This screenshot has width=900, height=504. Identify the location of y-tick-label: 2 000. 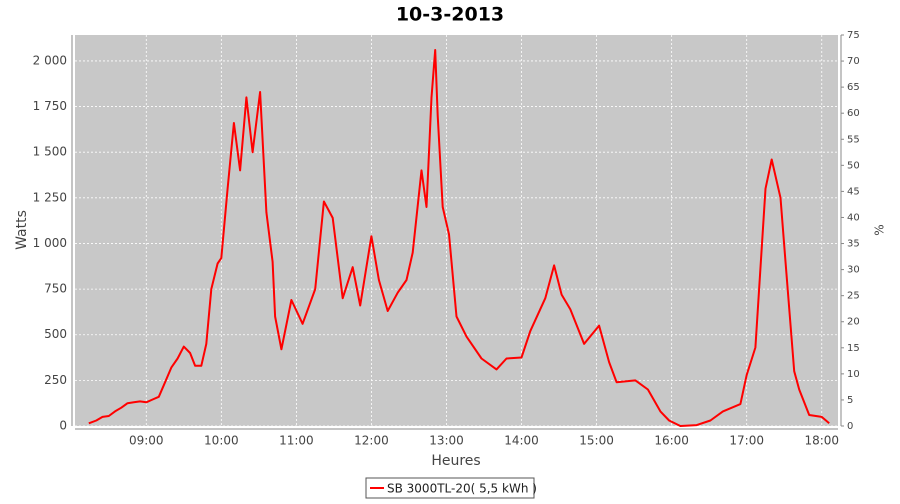
(50, 60).